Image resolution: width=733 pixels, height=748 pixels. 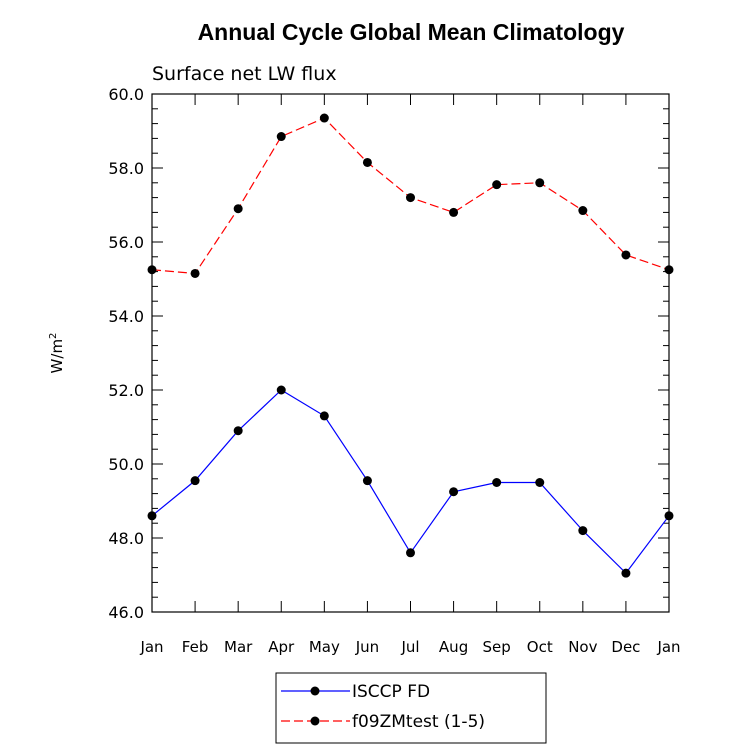 I want to click on y-tick-label: 56.0, so click(x=126, y=242).